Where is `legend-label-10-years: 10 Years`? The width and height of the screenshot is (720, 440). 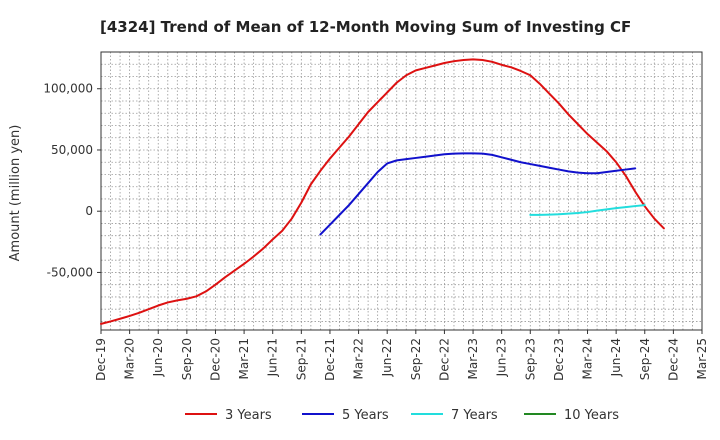 legend-label-10-years: 10 Years is located at coordinates (591, 415).